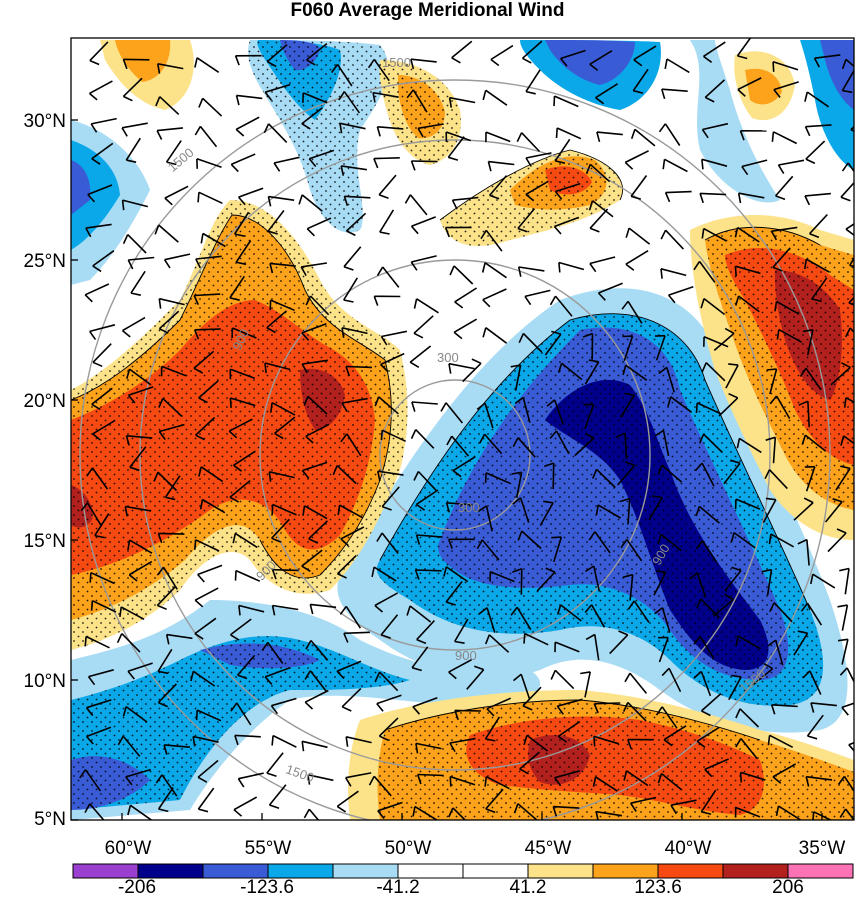  I want to click on lat-label-20n: 20°N, so click(45, 401).